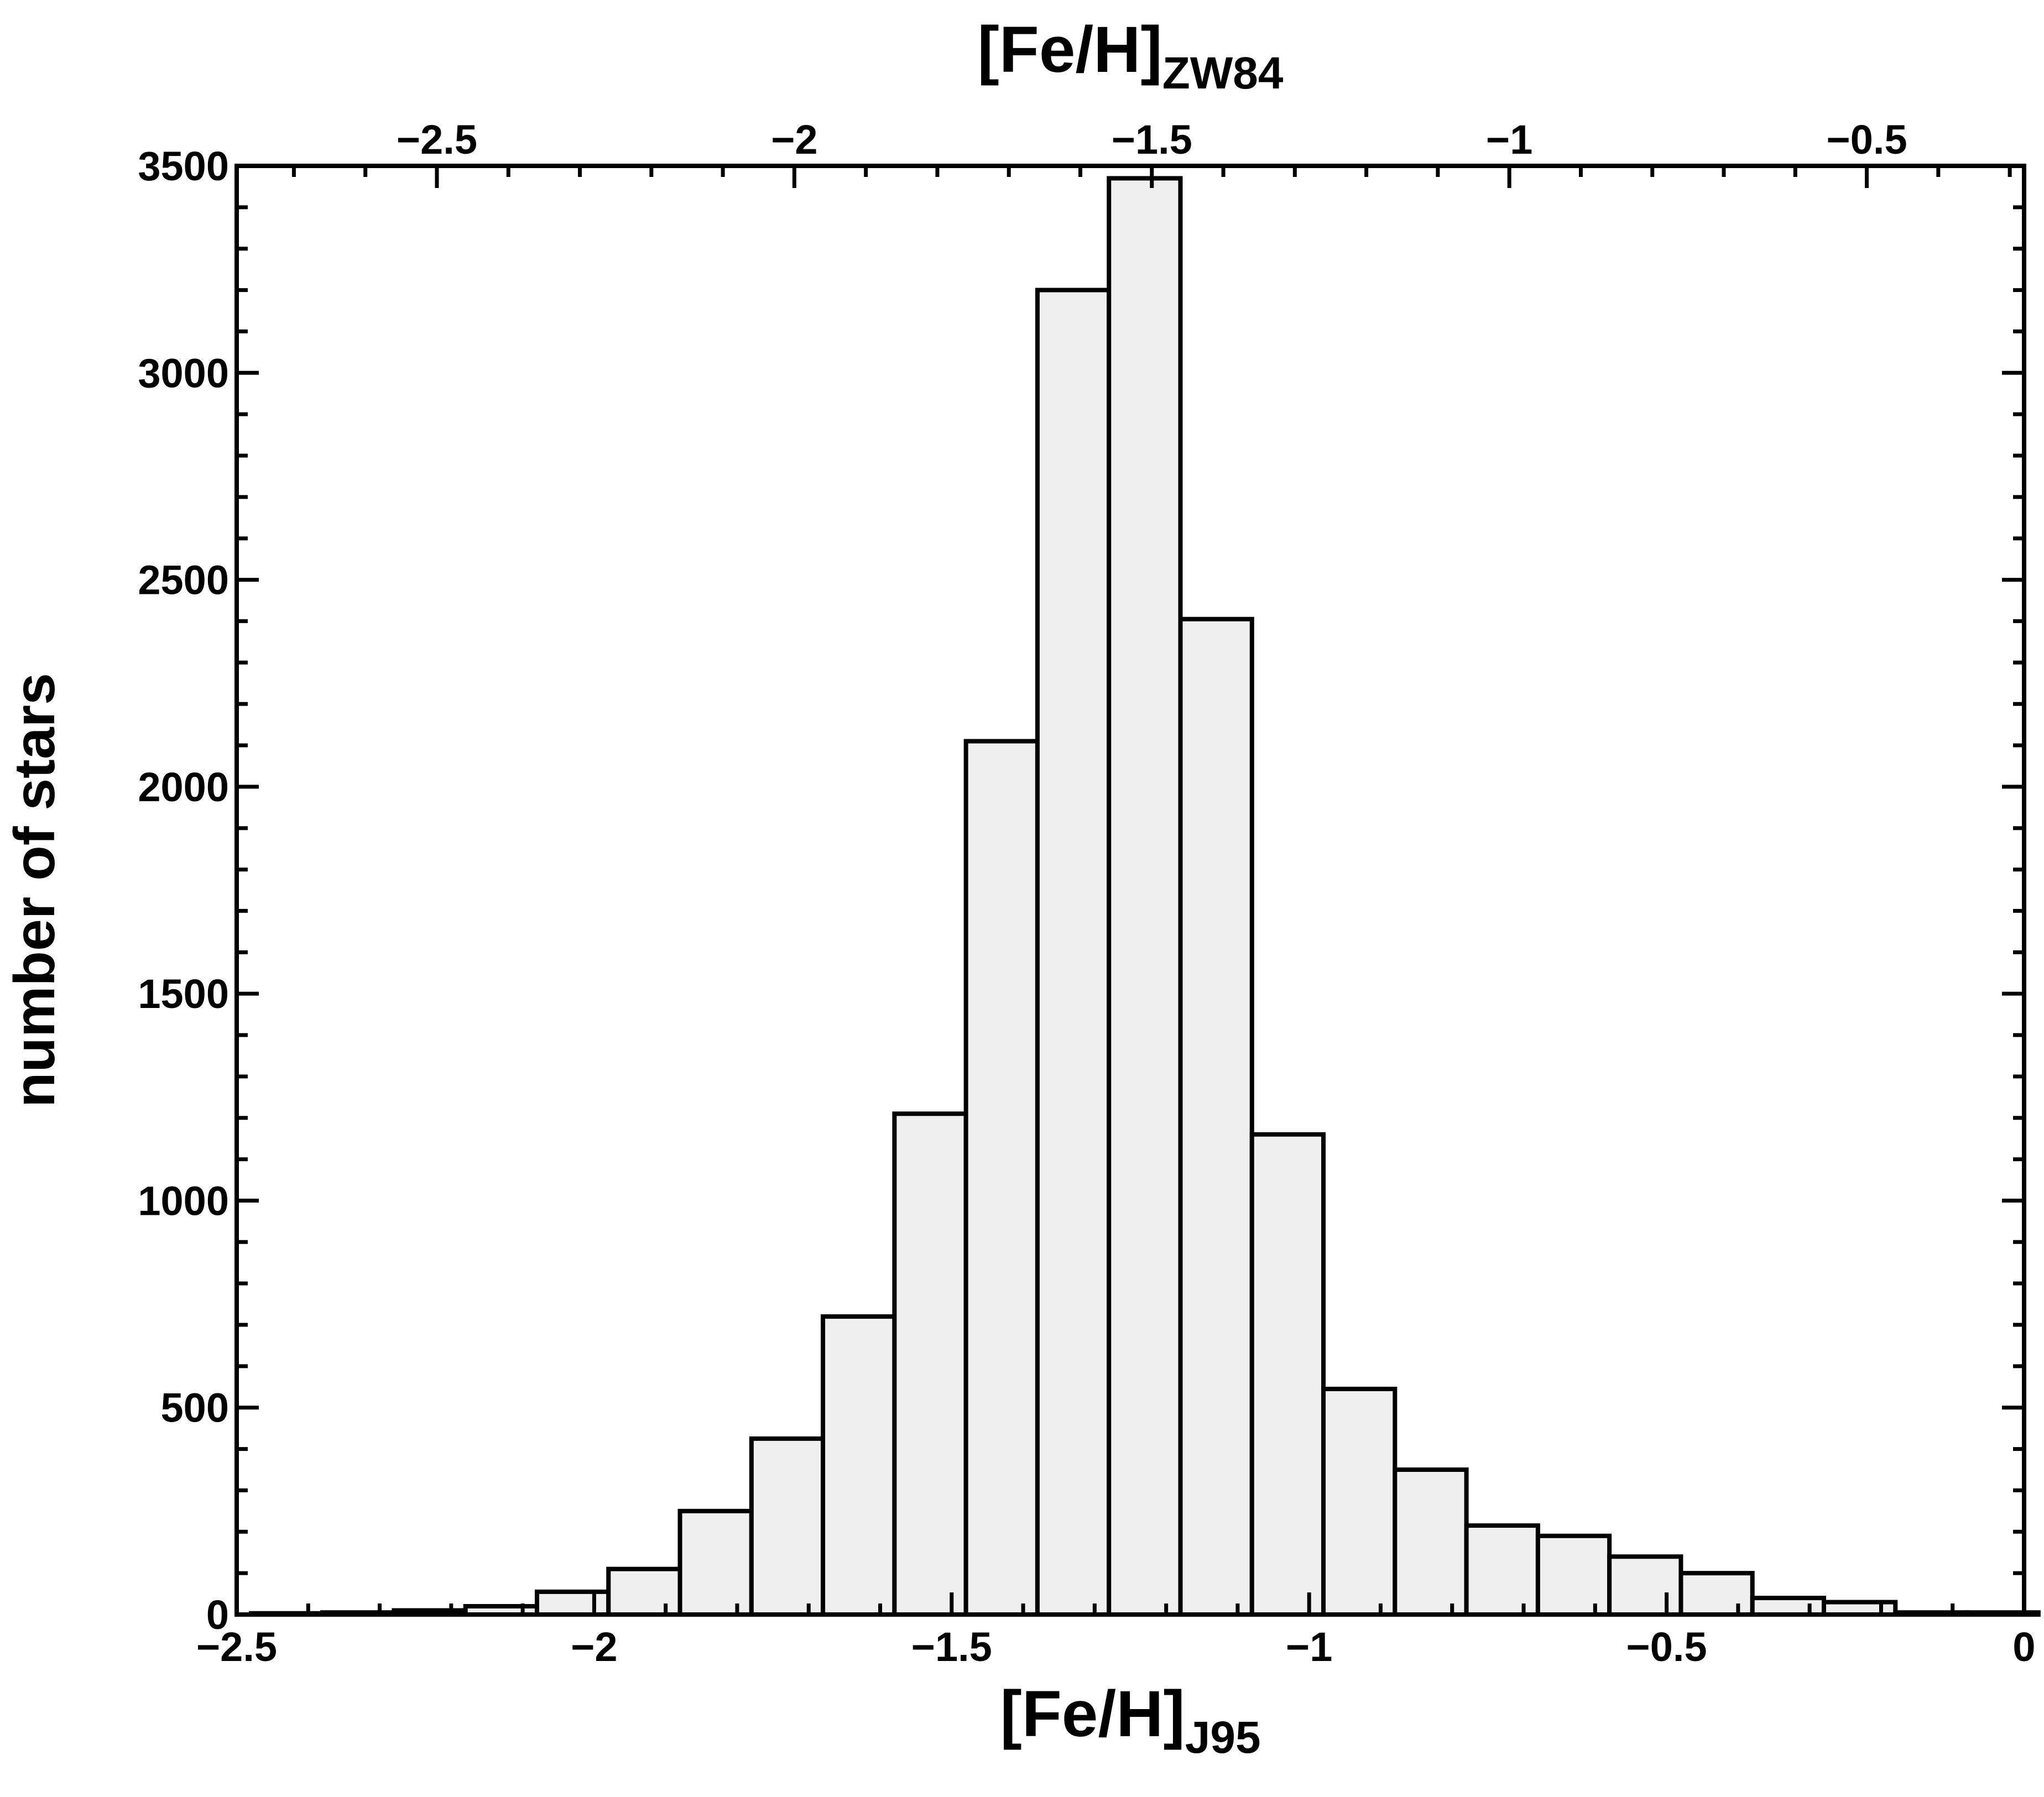  What do you see at coordinates (35, 891) in the screenshot?
I see `y-axis-title: number of stars` at bounding box center [35, 891].